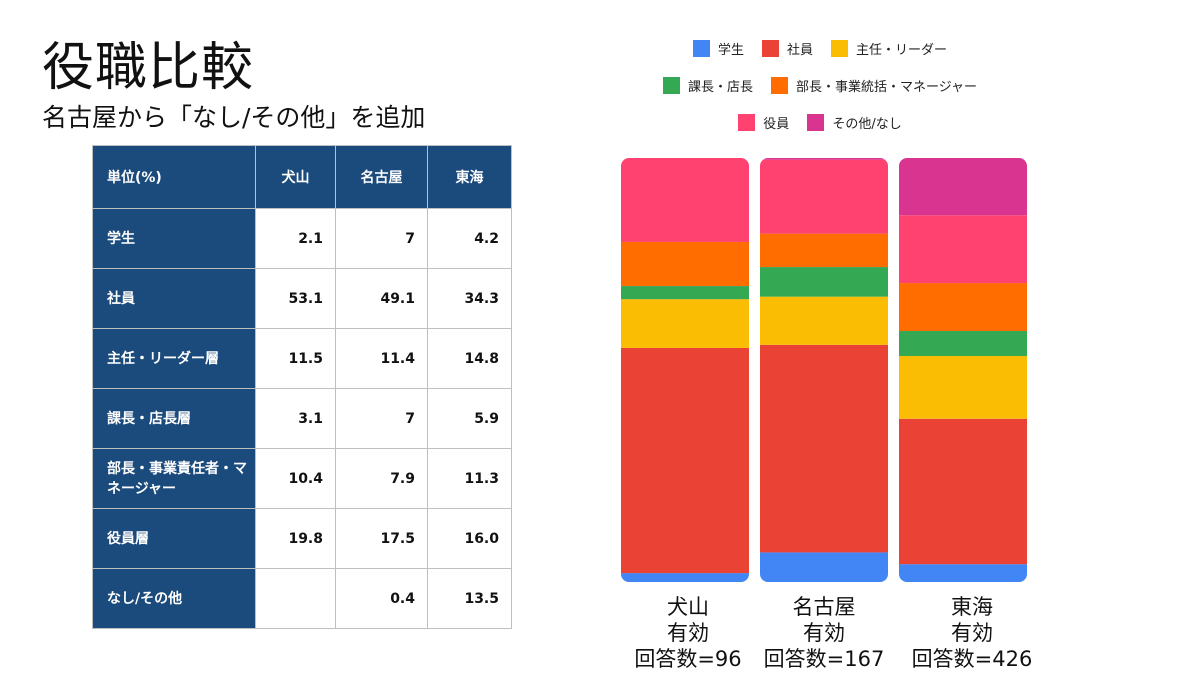  I want to click on legend-item: 役員, so click(763, 122).